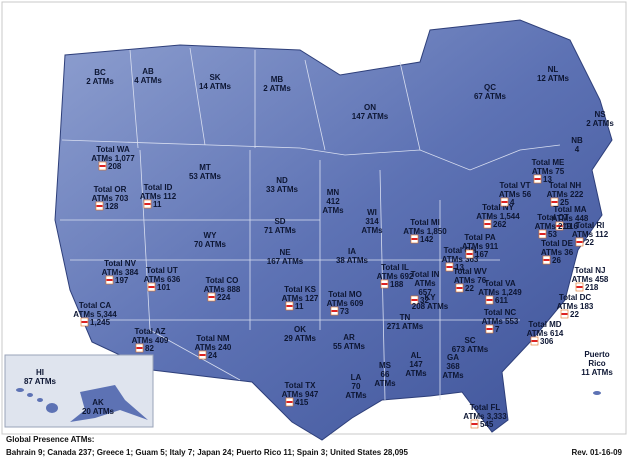 This screenshot has width=628, height=463. I want to click on label-line: Total NJ, so click(590, 270).